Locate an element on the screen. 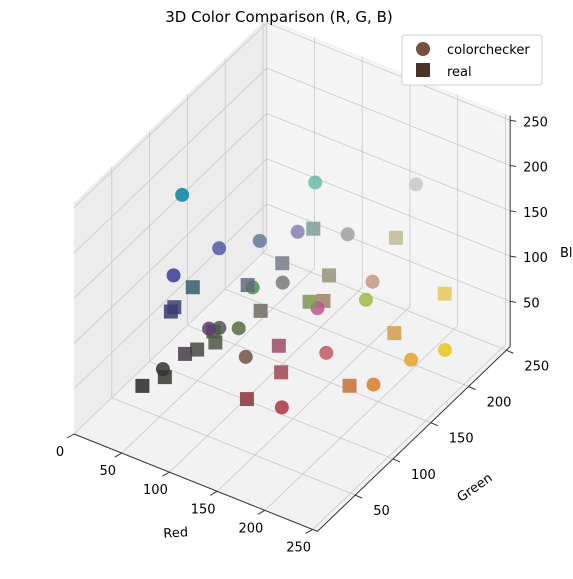 The image size is (573, 579). x-axis-line is located at coordinates (195, 482).